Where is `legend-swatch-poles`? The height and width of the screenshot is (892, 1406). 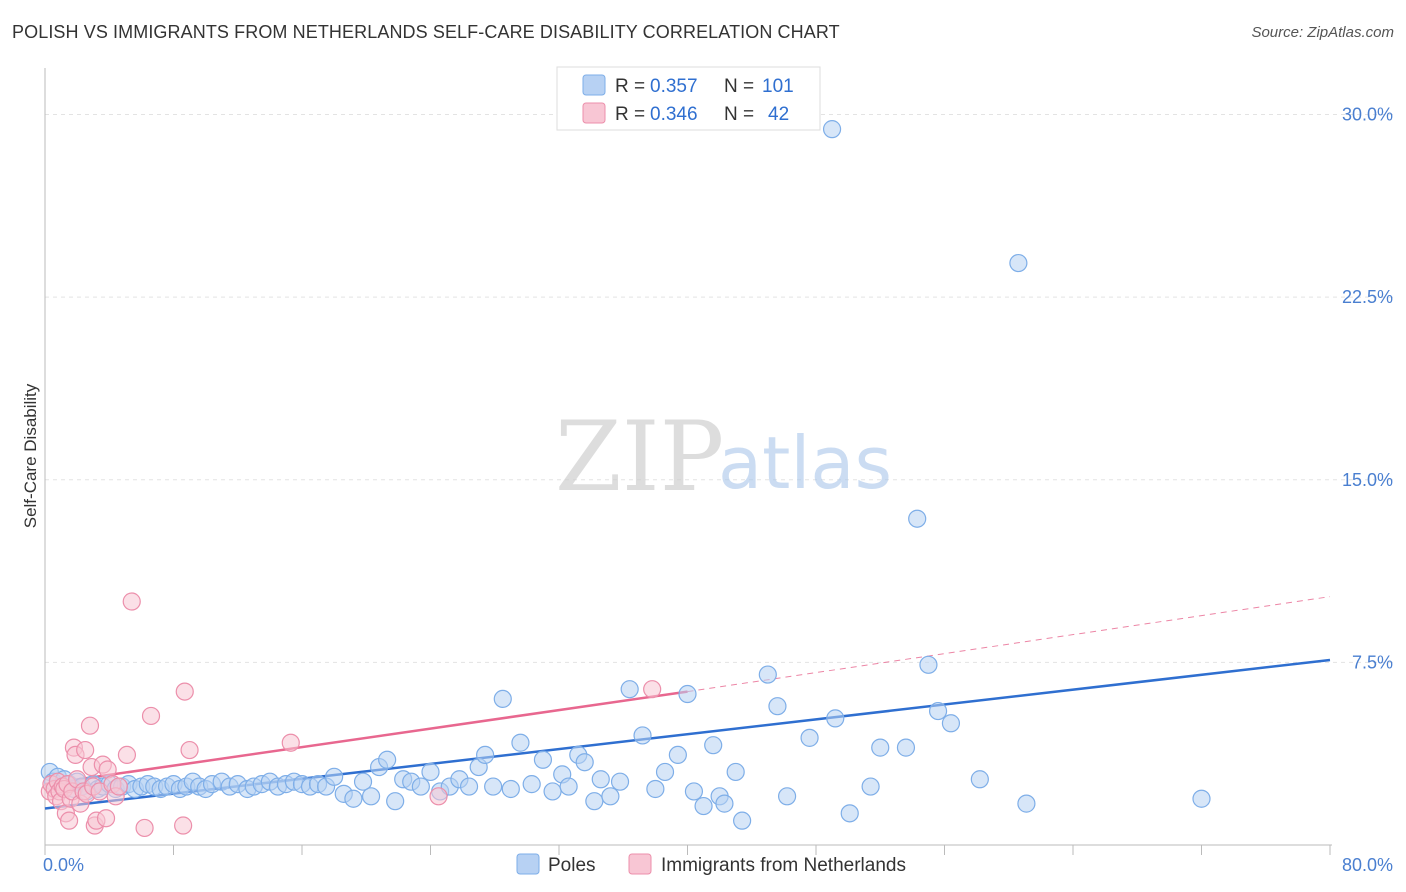 legend-swatch-poles is located at coordinates (594, 85).